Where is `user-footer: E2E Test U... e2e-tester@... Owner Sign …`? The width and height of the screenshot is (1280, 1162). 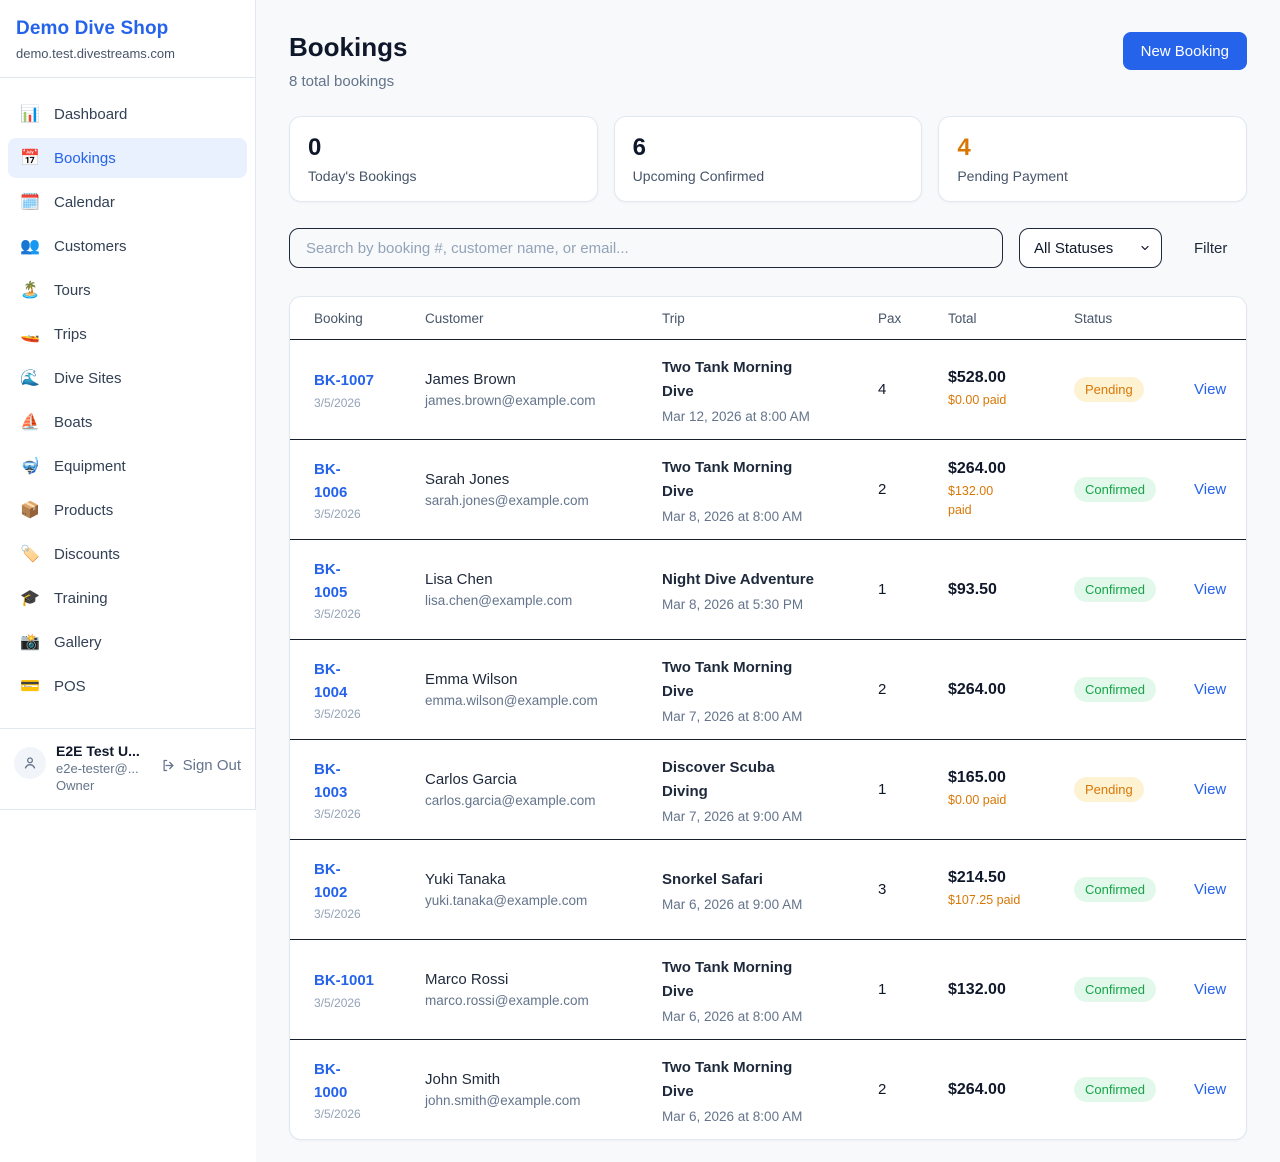
user-footer: E2E Test U... e2e-tester@... Owner Sign … is located at coordinates (127, 768).